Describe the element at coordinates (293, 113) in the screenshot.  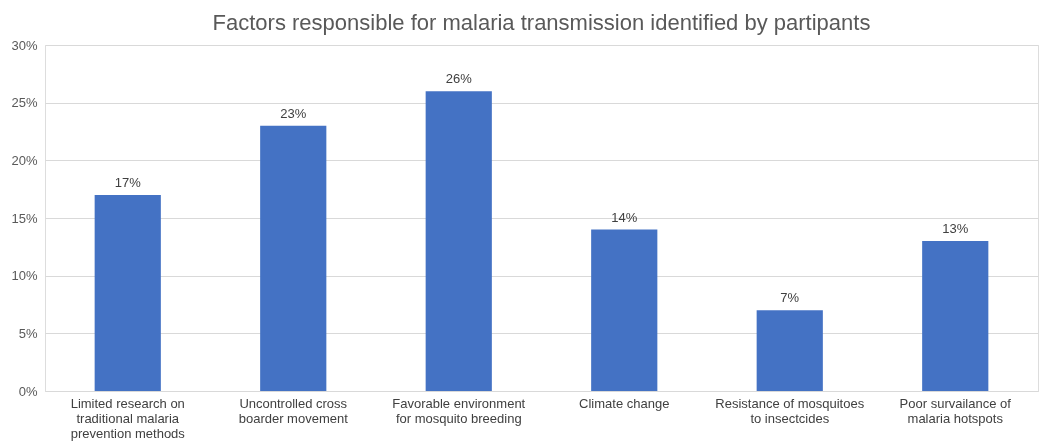
I see `data-label: 23%` at that location.